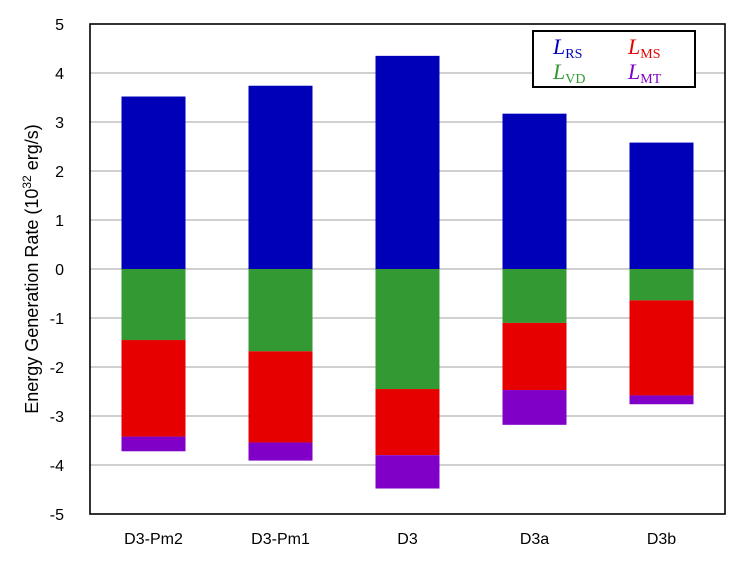 The height and width of the screenshot is (565, 747). I want to click on x-tick-label: D3, so click(407, 539).